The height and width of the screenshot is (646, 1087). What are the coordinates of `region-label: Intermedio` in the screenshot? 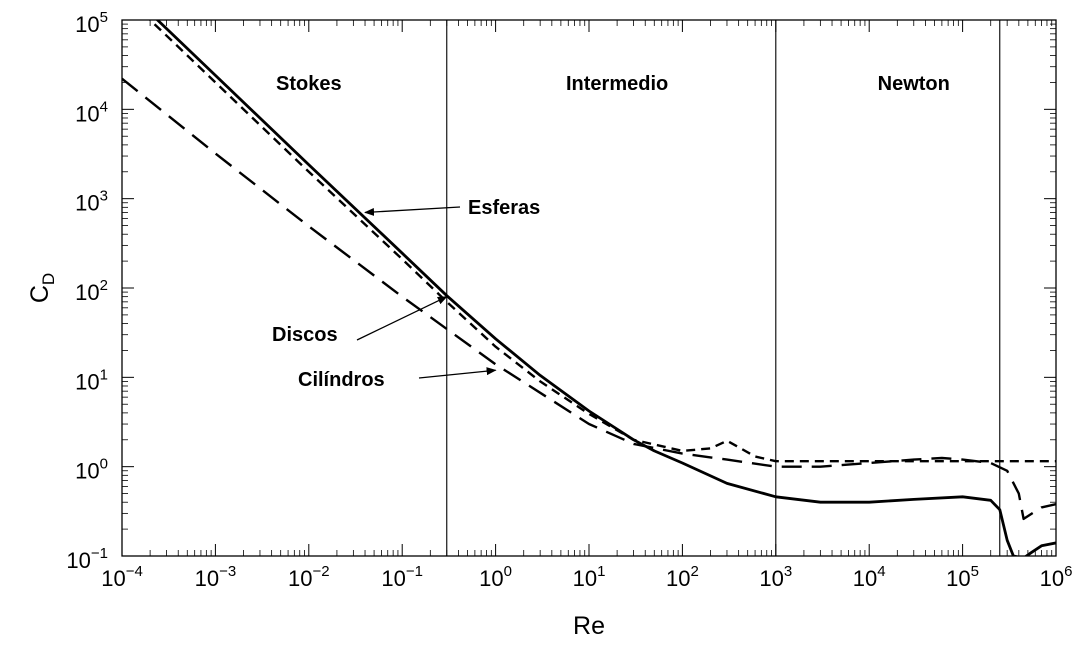 It's located at (617, 84).